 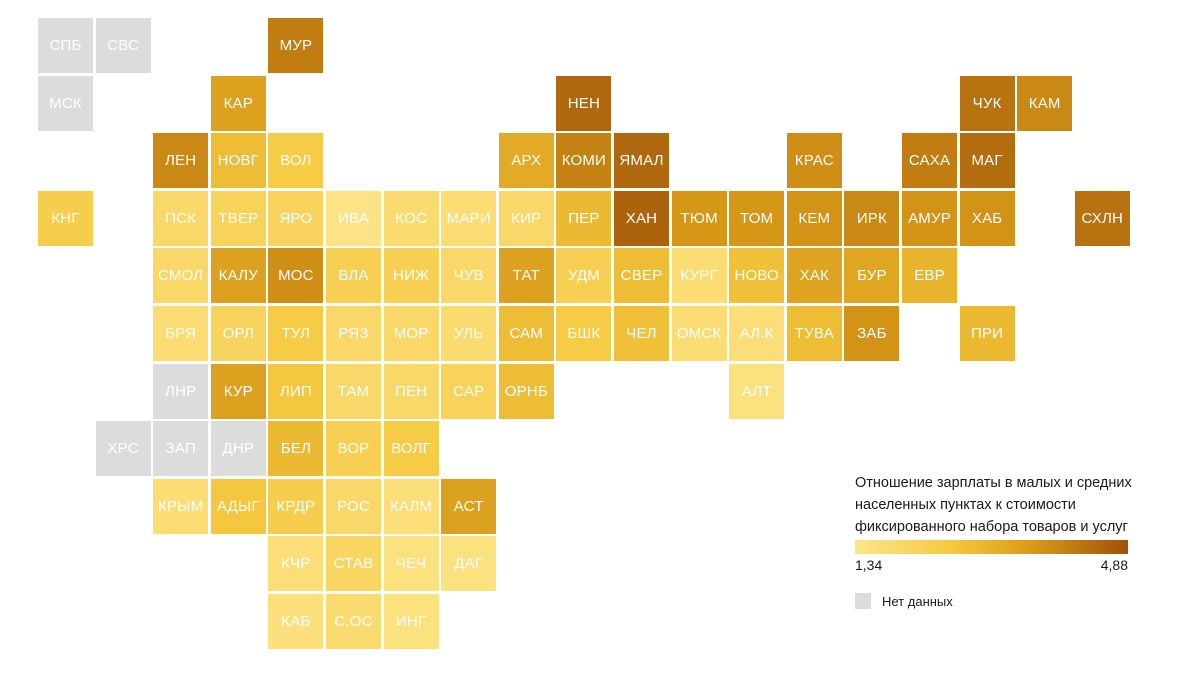 I want to click on region-tile: КРДР, so click(x=296, y=506).